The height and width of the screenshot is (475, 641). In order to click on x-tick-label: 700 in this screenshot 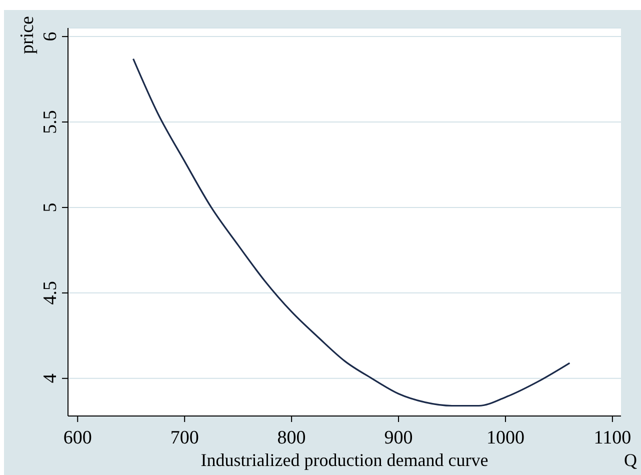, I will do `click(184, 437)`.